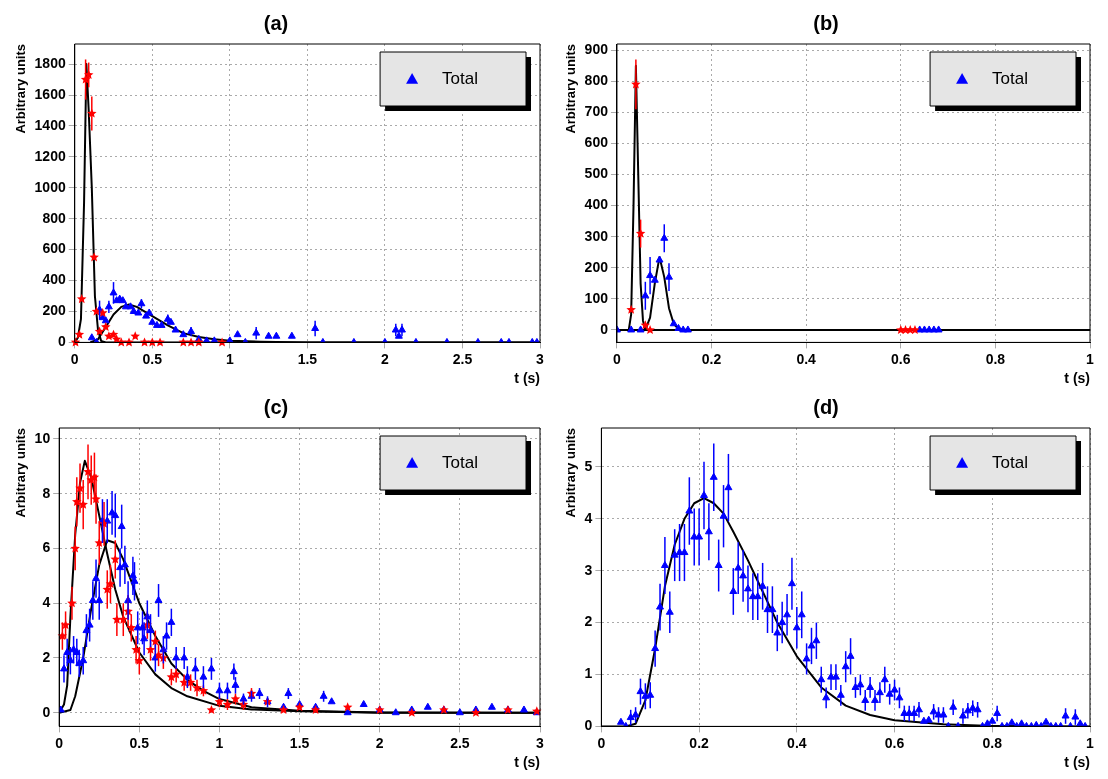 The image size is (1108, 779). I want to click on y-tick-label: 1, so click(588, 673).